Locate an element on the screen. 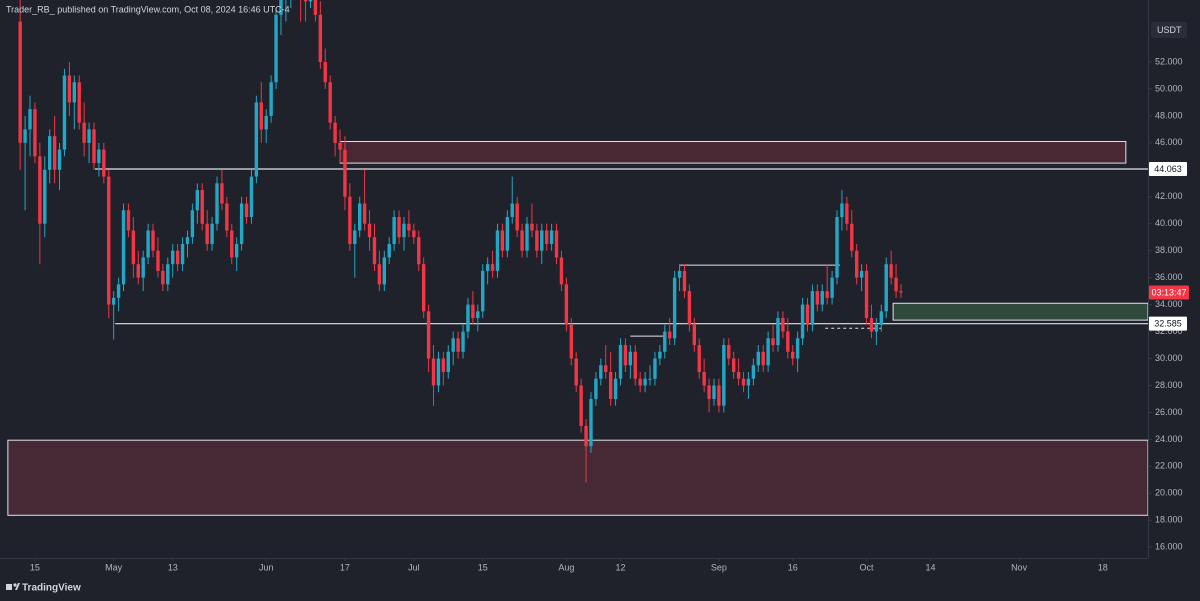 Image resolution: width=1200 pixels, height=601 pixels. y-tick-label: 52.000 is located at coordinates (1169, 61).